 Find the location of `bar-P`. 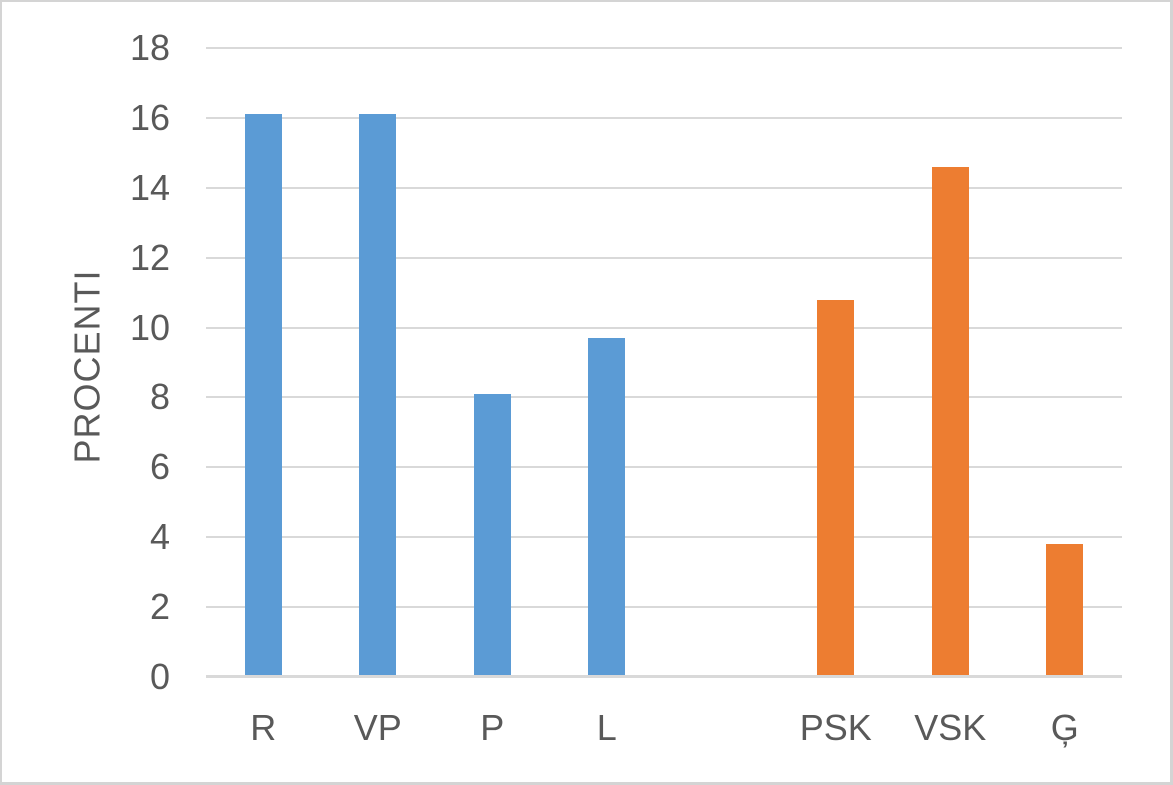

bar-P is located at coordinates (492, 535).